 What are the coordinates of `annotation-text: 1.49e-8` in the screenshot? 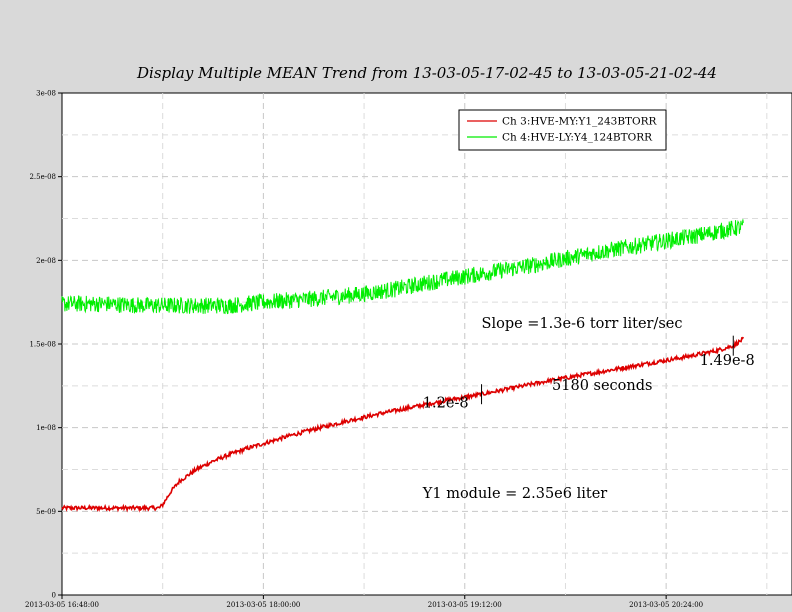 It's located at (727, 361).